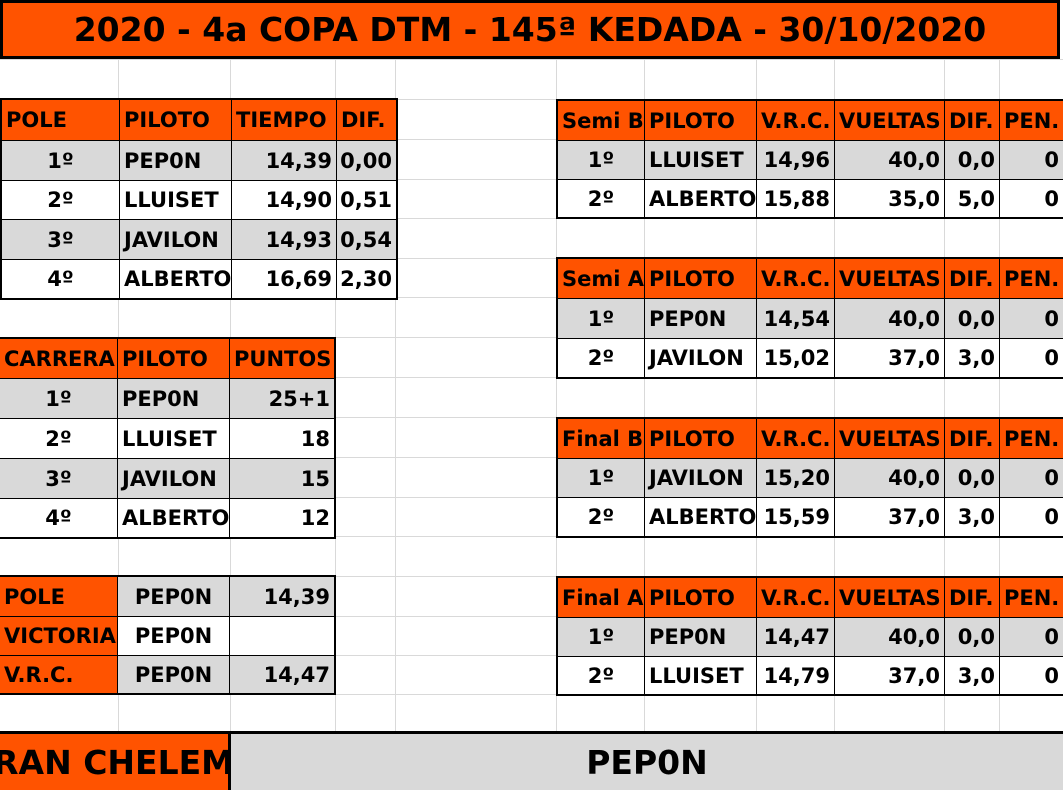 The height and width of the screenshot is (790, 1063). I want to click on time-cell: 16,69, so click(284, 280).